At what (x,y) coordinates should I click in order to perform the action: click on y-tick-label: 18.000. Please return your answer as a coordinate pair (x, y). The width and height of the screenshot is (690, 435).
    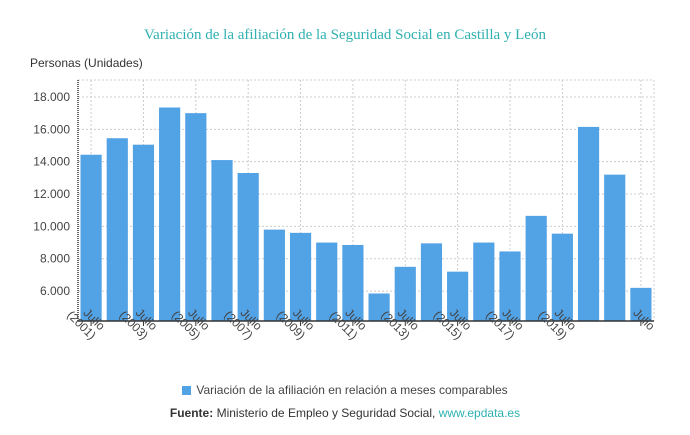
    Looking at the image, I should click on (51, 97).